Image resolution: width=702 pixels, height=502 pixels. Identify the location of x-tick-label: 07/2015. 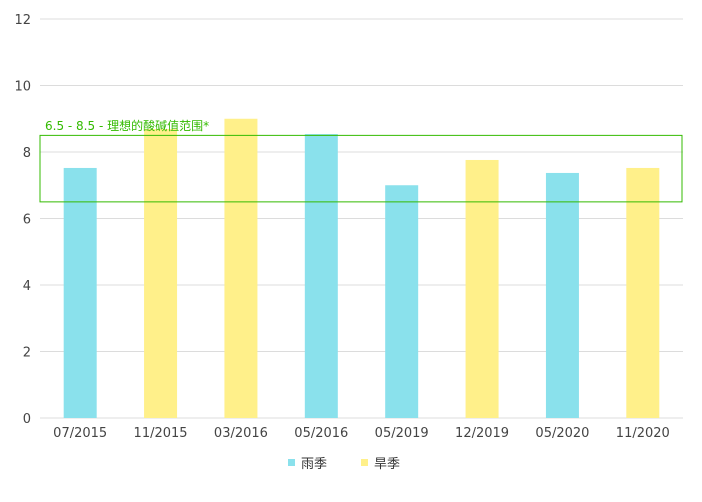
(80, 433).